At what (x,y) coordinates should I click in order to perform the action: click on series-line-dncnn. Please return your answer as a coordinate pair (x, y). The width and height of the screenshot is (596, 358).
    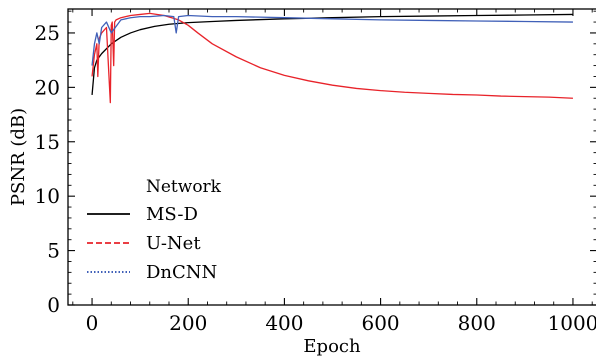
    Looking at the image, I should click on (332, 40).